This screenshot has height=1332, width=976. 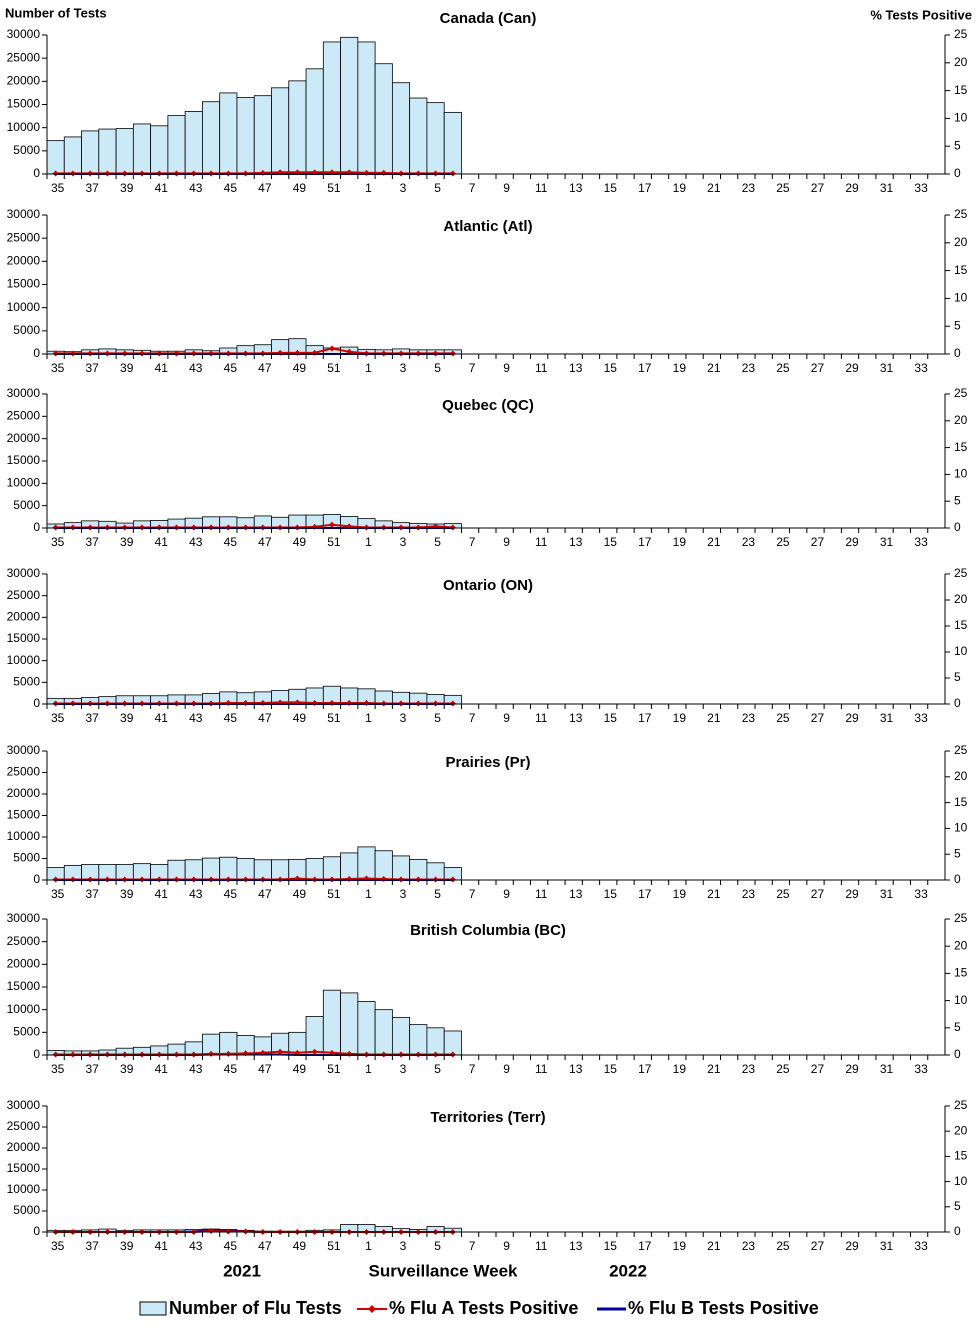 What do you see at coordinates (254, 879) in the screenshot?
I see `line-series` at bounding box center [254, 879].